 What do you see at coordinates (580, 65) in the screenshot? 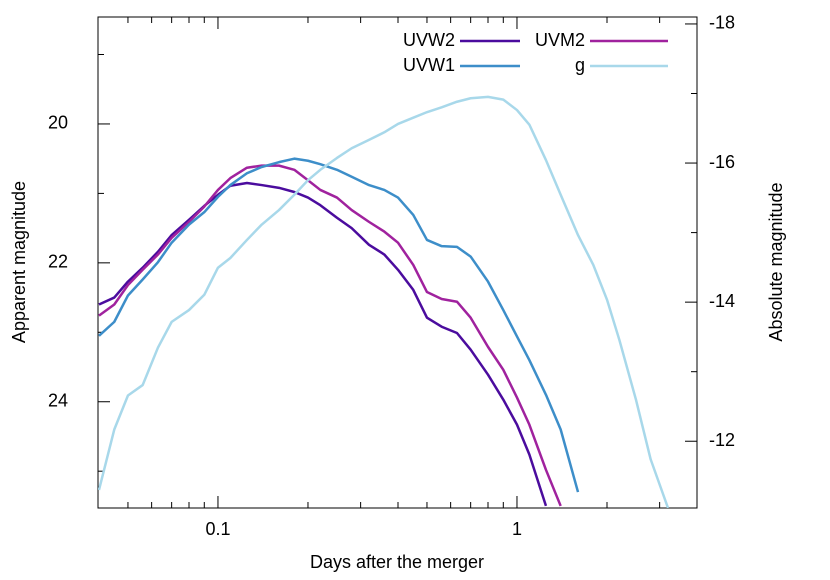
I see `legend-label: g` at bounding box center [580, 65].